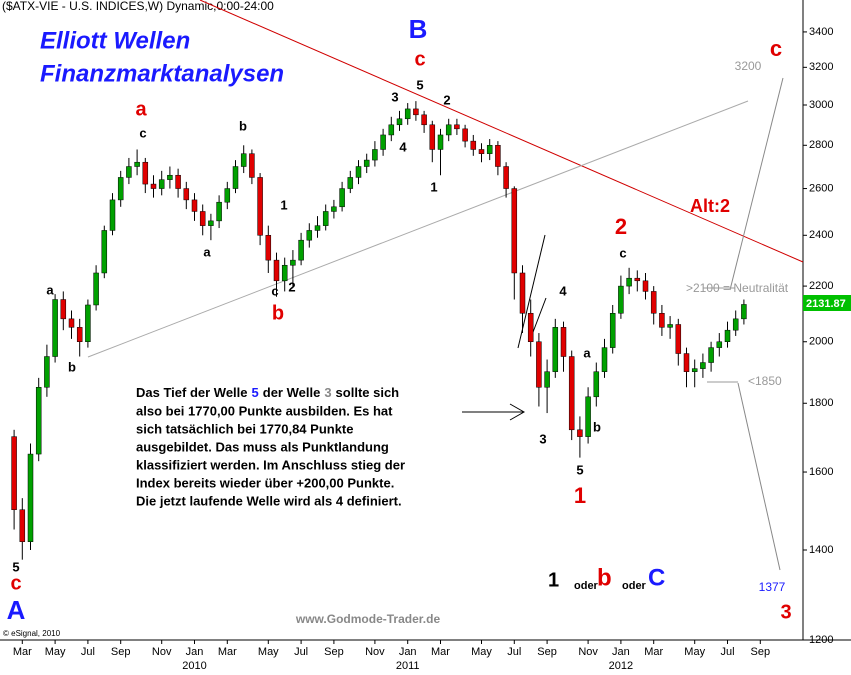 This screenshot has height=675, width=851. I want to click on annotation: 3, so click(394, 96).